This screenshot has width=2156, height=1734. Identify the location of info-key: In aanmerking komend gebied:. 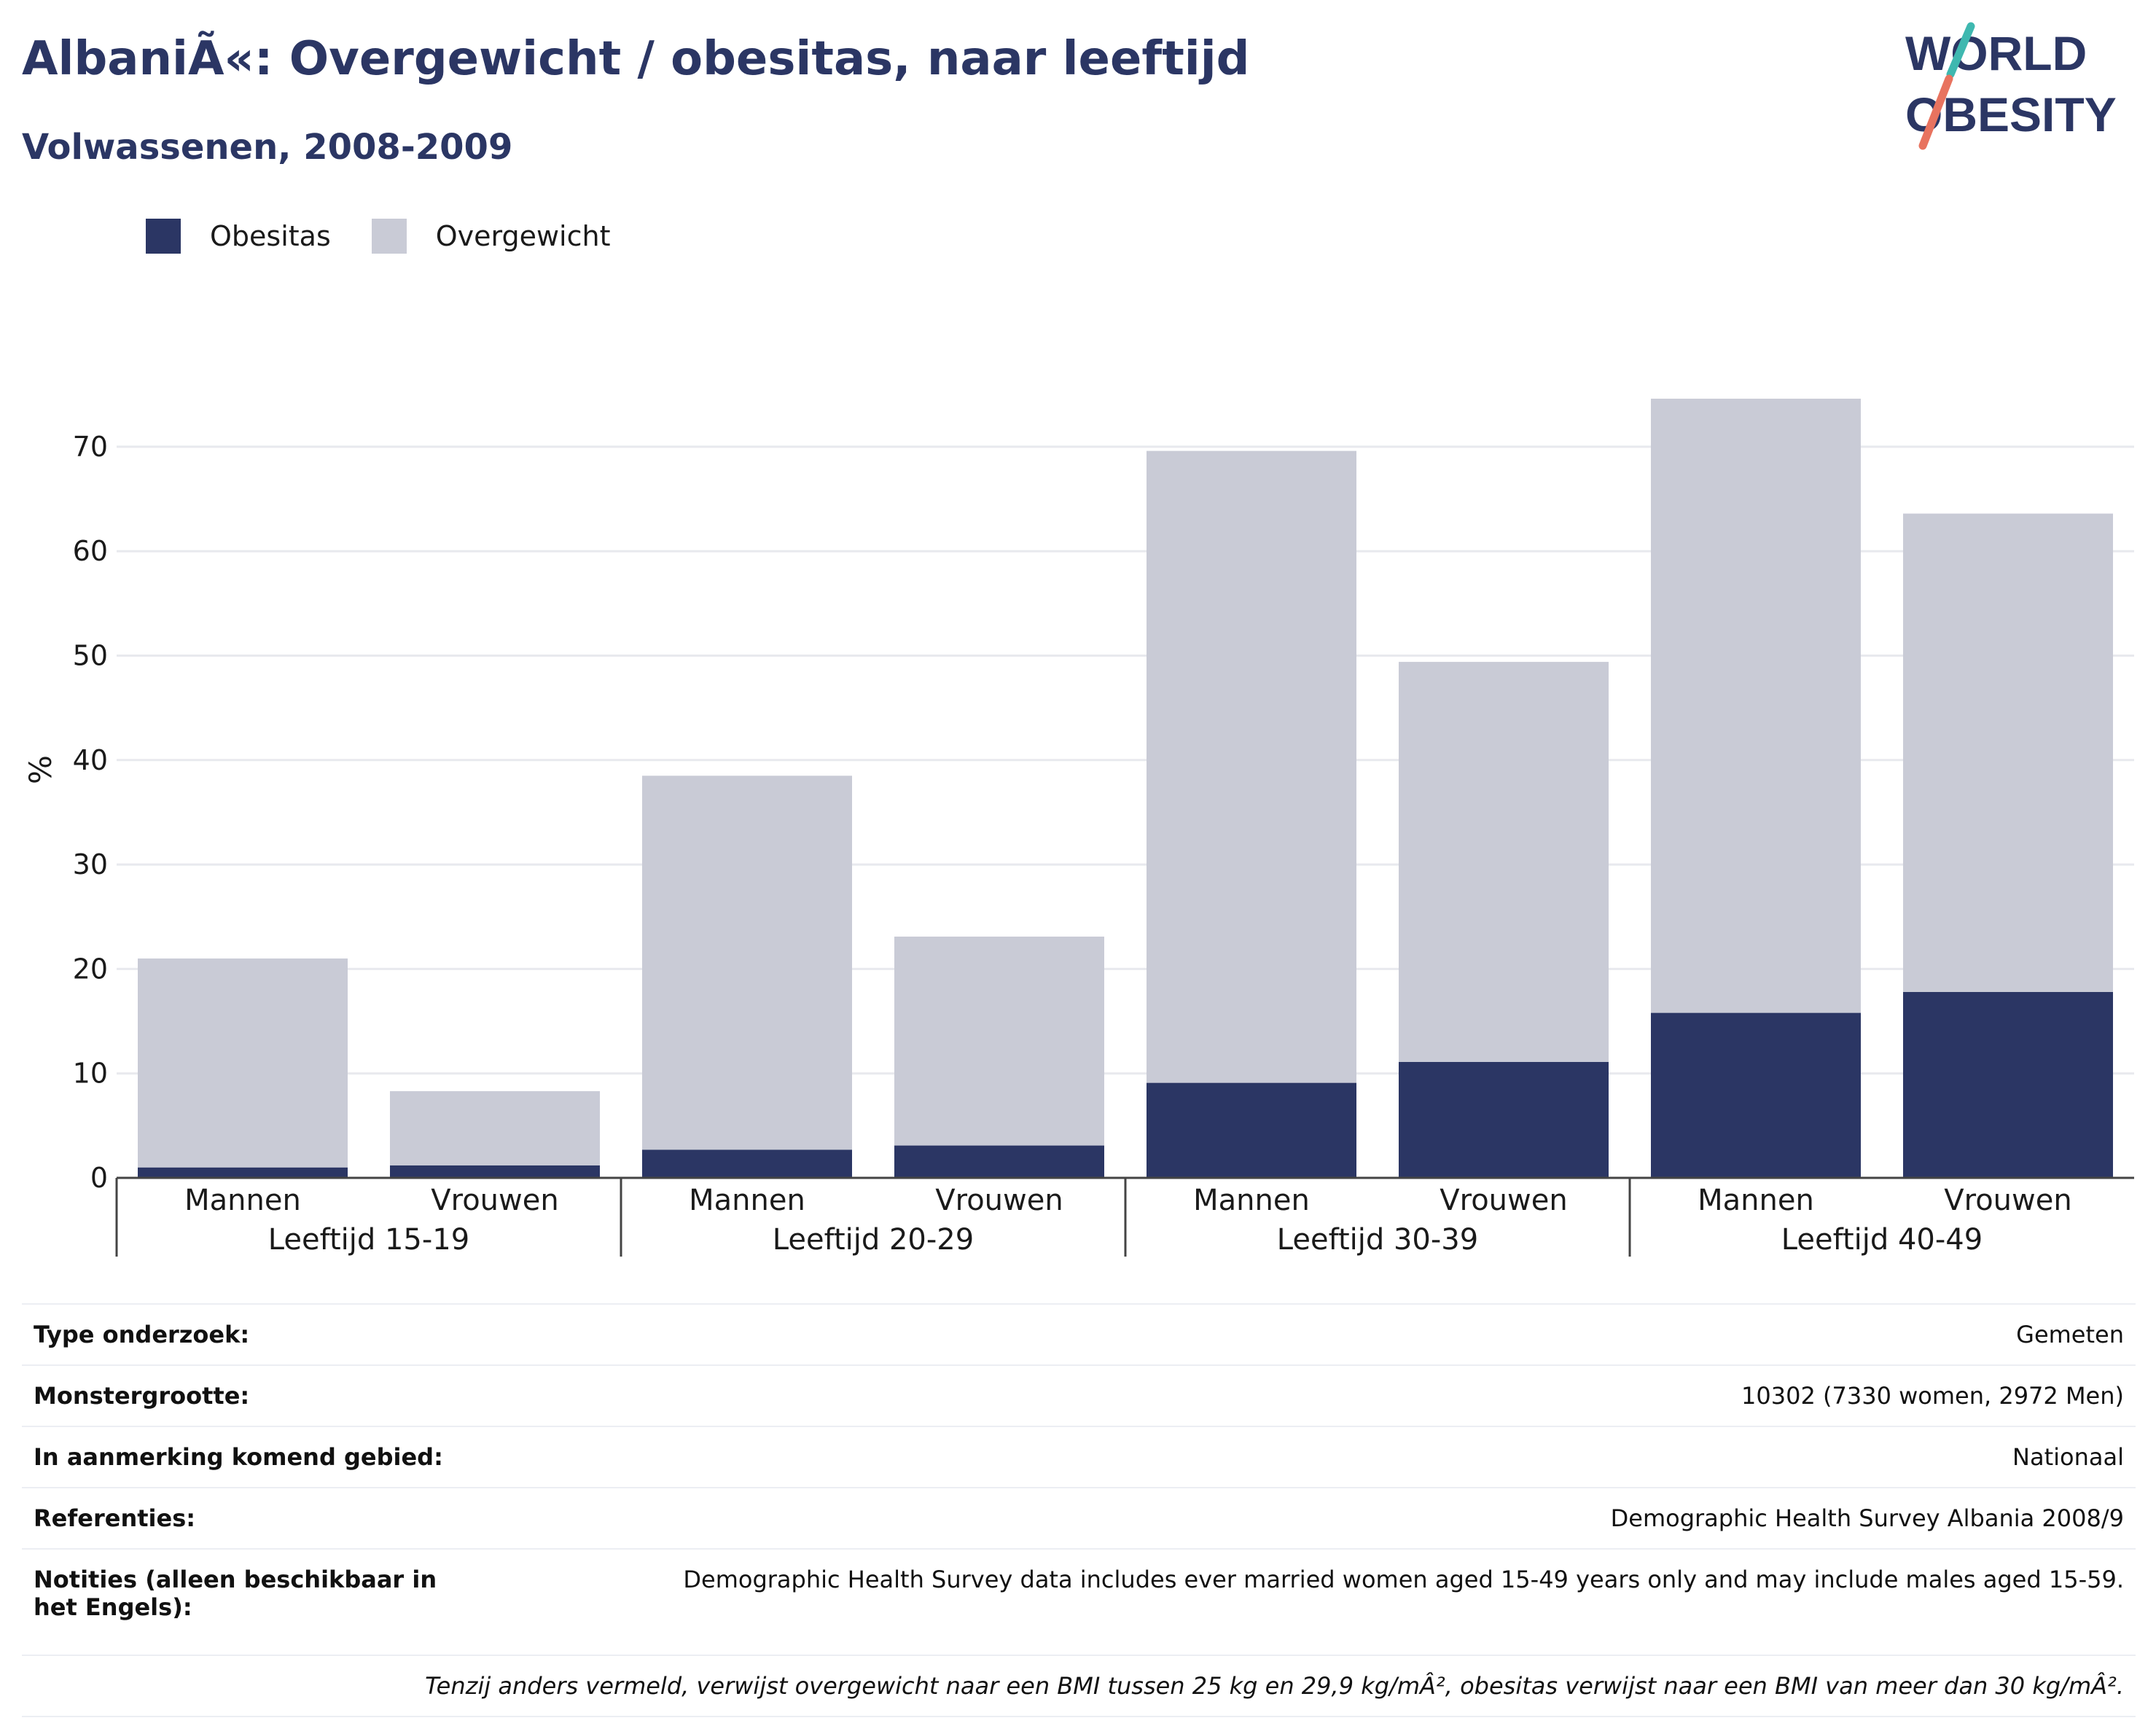
(259, 1457).